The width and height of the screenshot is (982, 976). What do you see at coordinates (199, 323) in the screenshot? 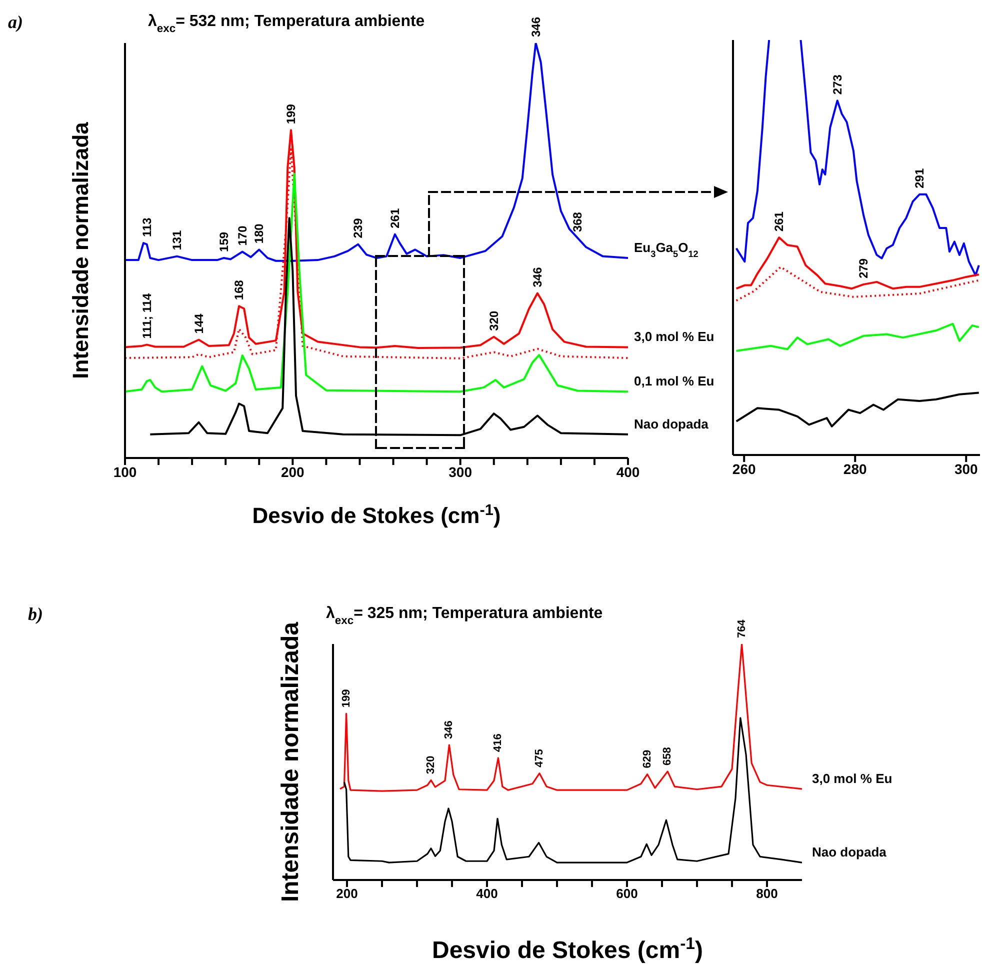
I see `annotation: 144` at bounding box center [199, 323].